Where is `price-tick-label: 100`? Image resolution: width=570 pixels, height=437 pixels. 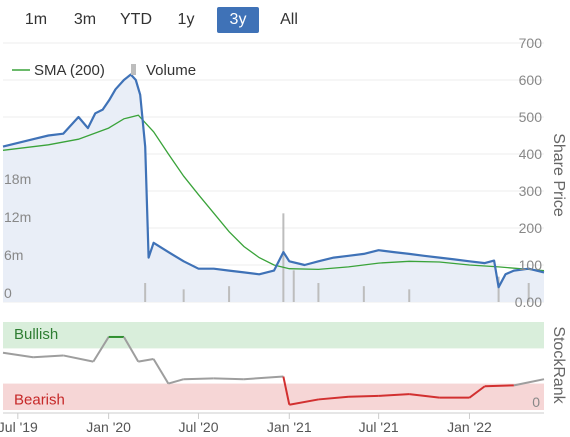
price-tick-label: 100 is located at coordinates (531, 265).